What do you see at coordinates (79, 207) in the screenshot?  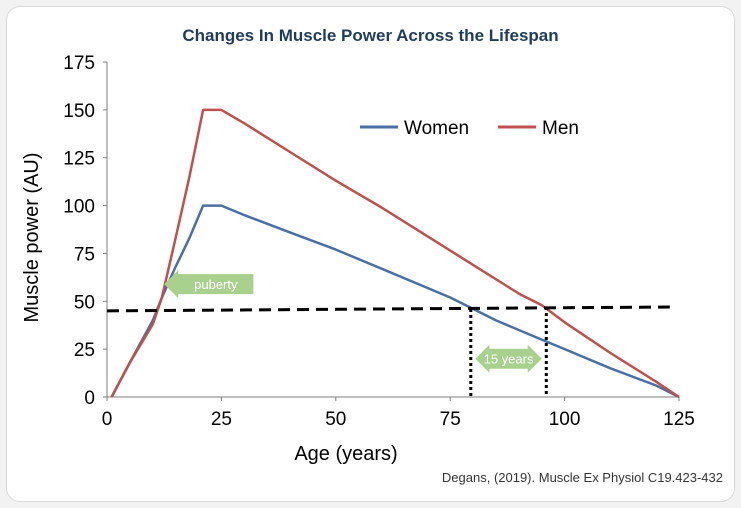 I see `y-tick-label: 100` at bounding box center [79, 207].